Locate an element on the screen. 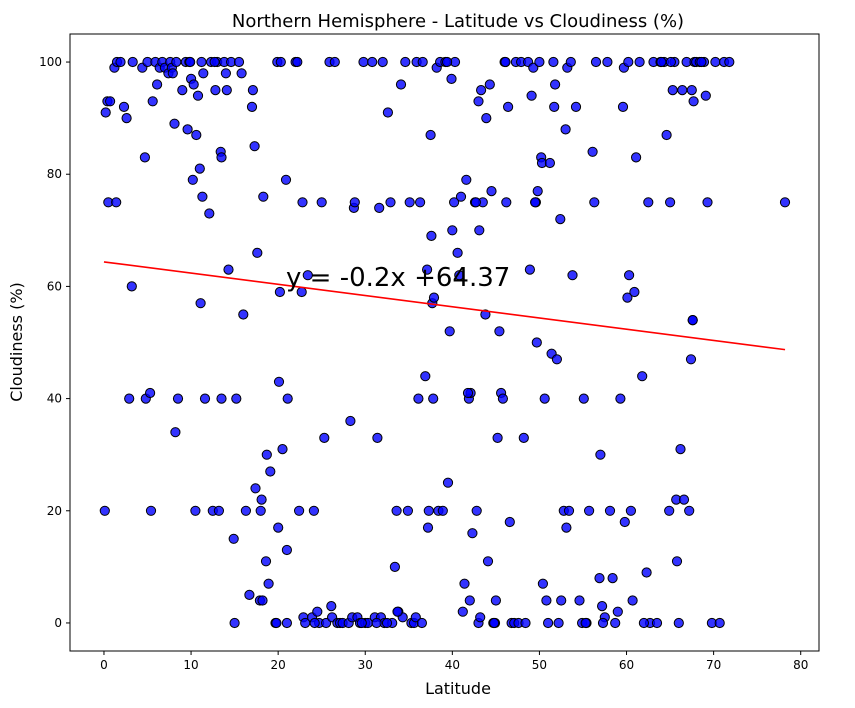 The width and height of the screenshot is (855, 708). x-axis: 0 10 20 30 40 50 60 70 80 is located at coordinates (454, 661).